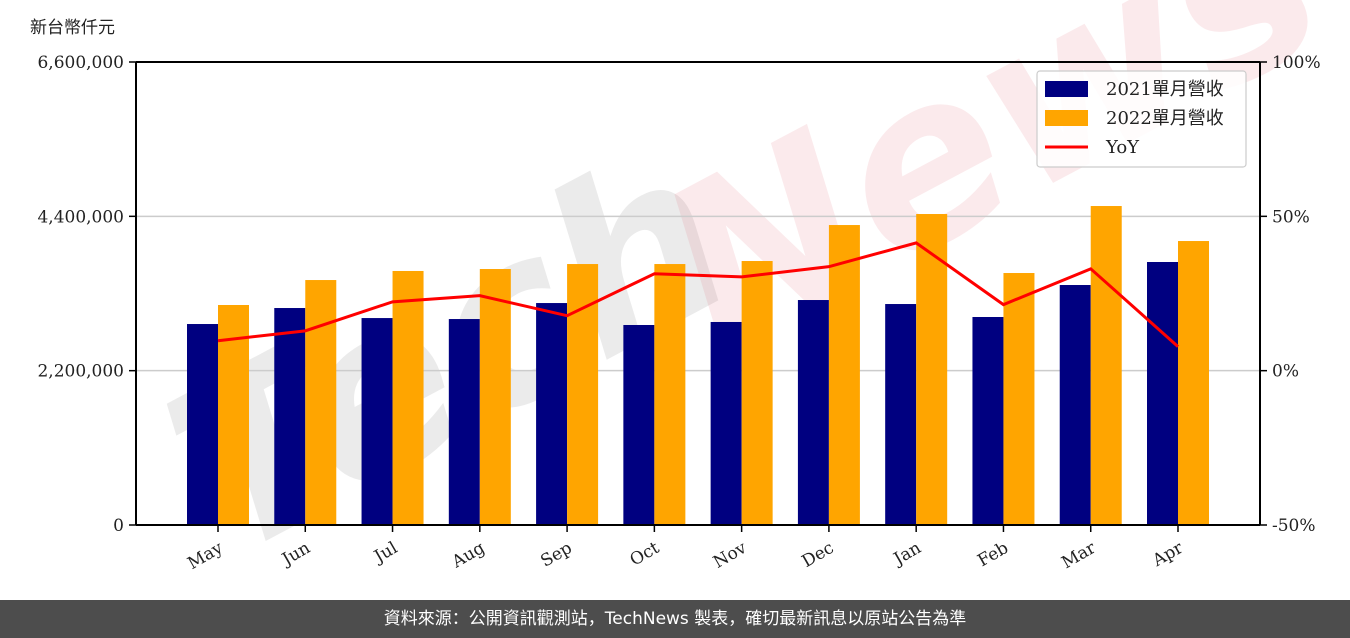 Image resolution: width=1350 pixels, height=638 pixels. I want to click on yoy-polyline, so click(698, 294).